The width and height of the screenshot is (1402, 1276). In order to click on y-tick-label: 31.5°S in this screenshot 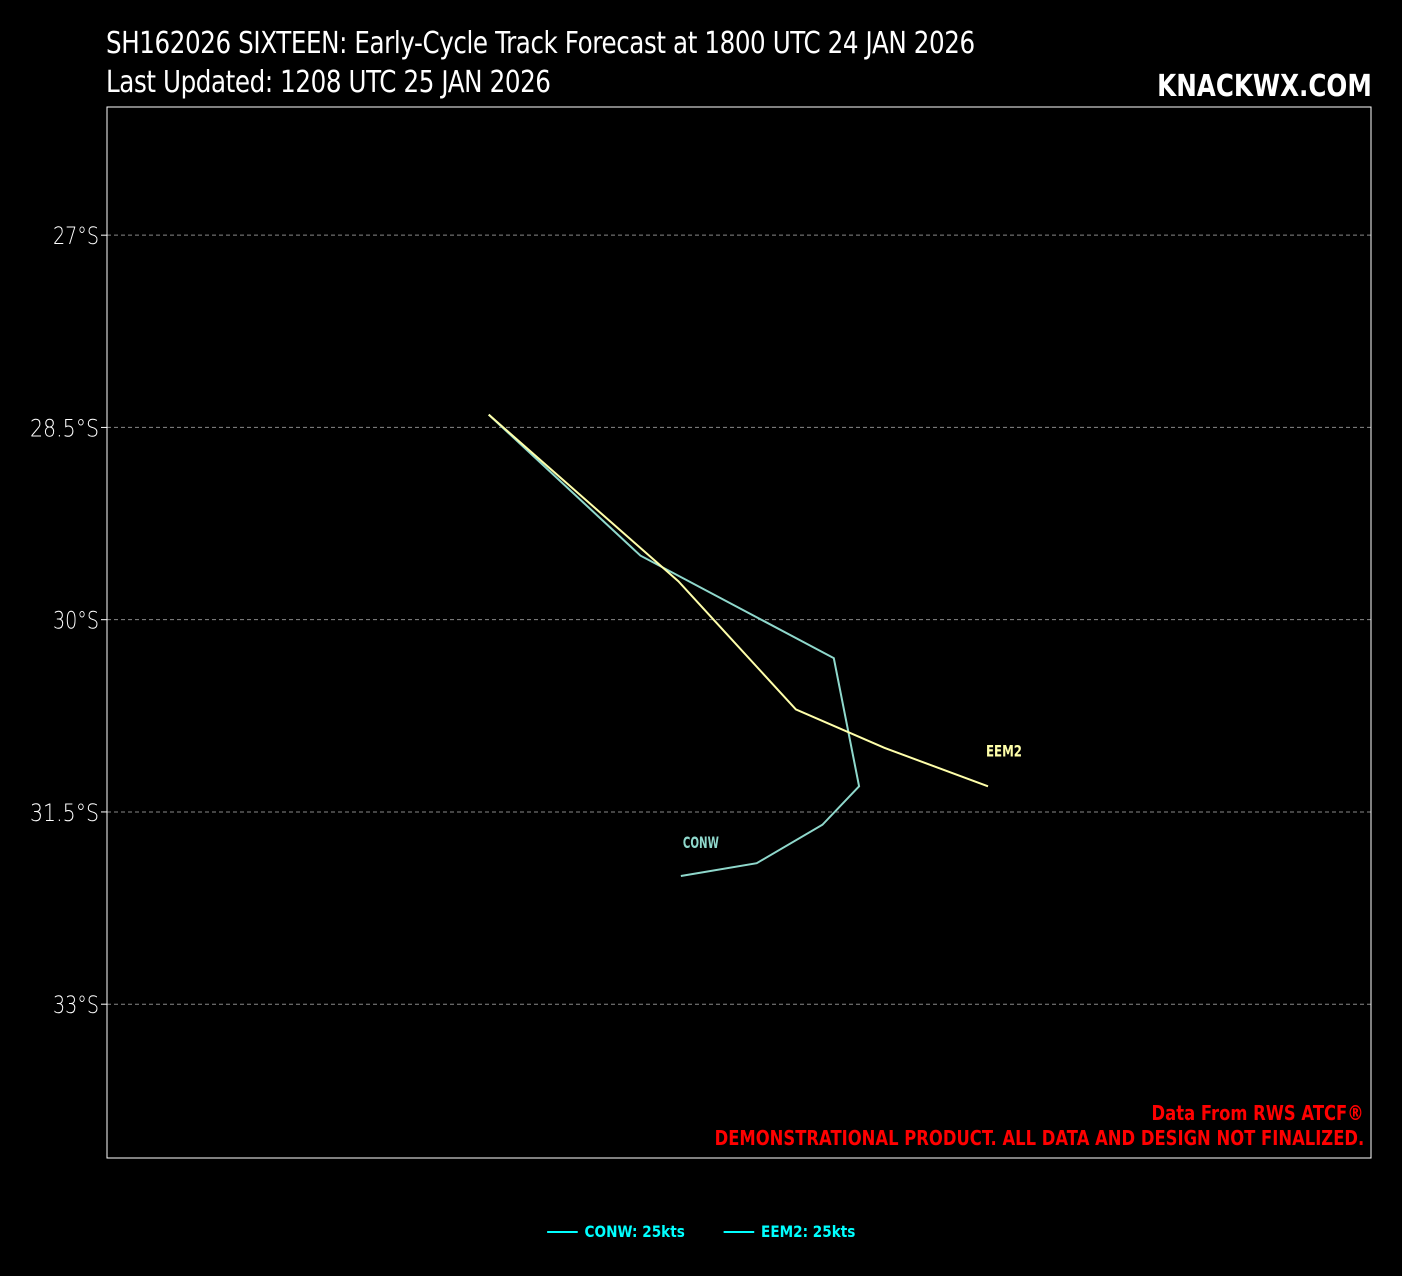, I will do `click(64, 813)`.